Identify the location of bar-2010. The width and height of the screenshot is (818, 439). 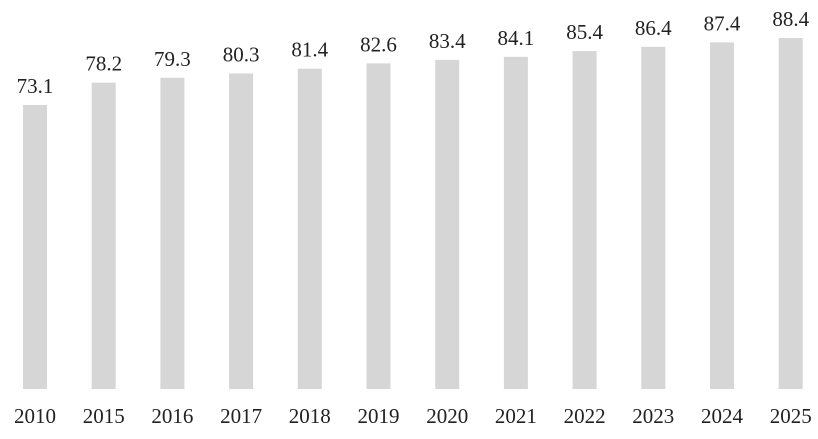
(35, 247).